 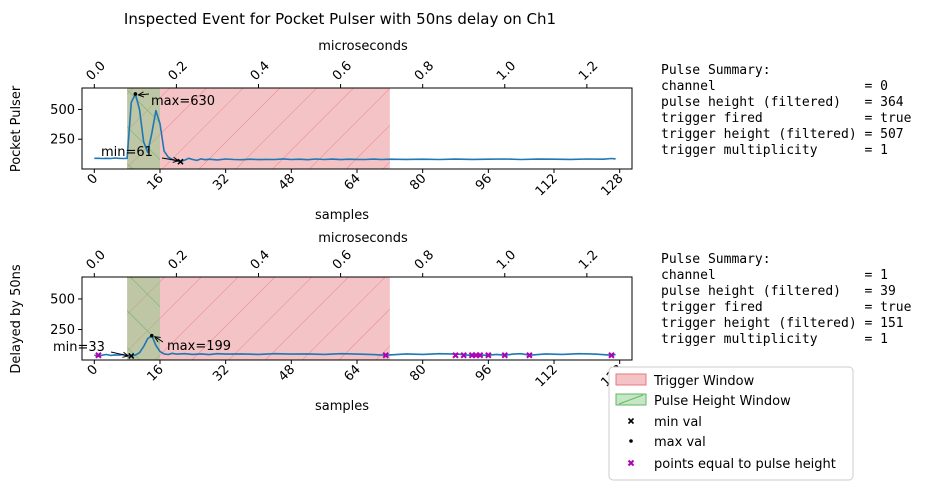 What do you see at coordinates (120, 354) in the screenshot?
I see `panel1-min-arrow` at bounding box center [120, 354].